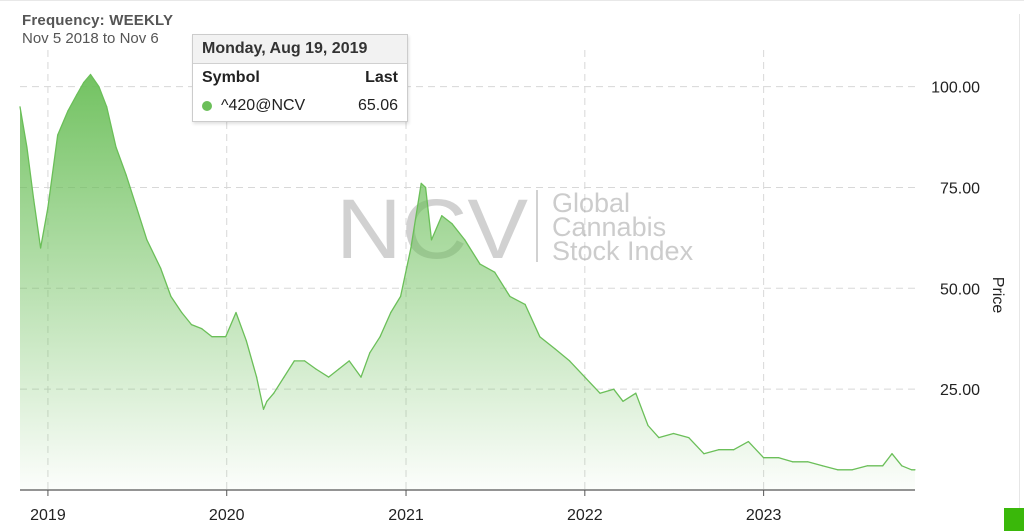  Describe the element at coordinates (406, 515) in the screenshot. I see `x-tick-label: 2021` at that location.